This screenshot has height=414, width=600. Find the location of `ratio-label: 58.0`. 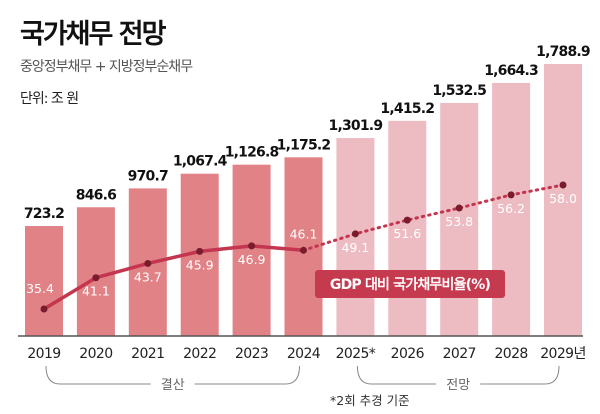

ratio-label: 58.0 is located at coordinates (563, 198).